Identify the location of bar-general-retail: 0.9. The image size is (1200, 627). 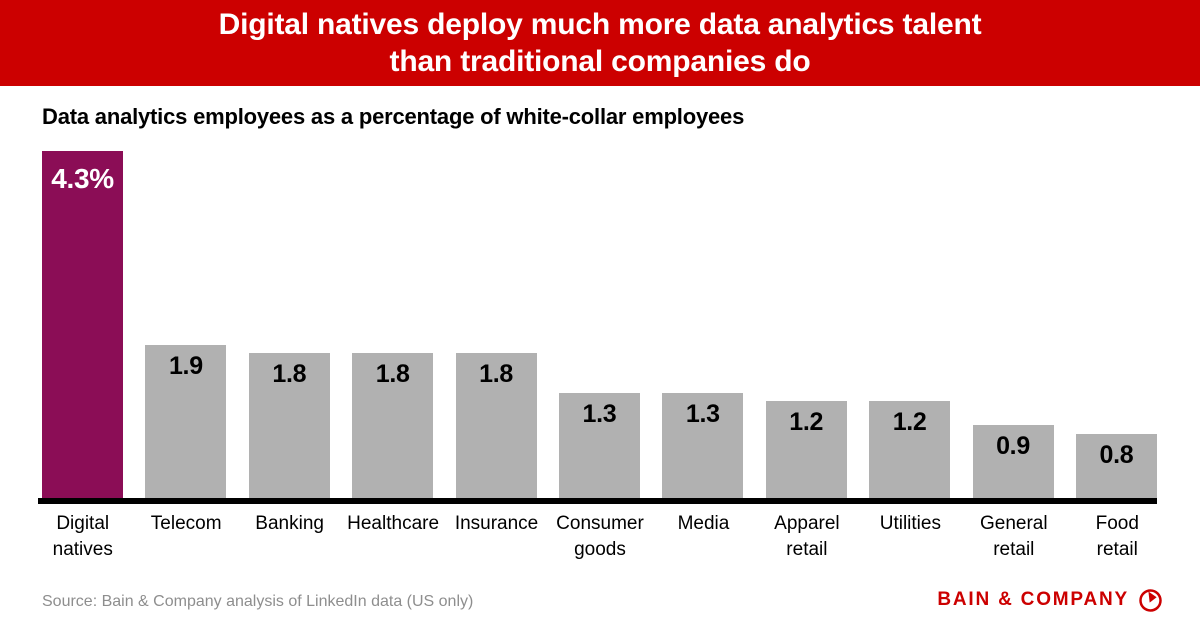
(1013, 461).